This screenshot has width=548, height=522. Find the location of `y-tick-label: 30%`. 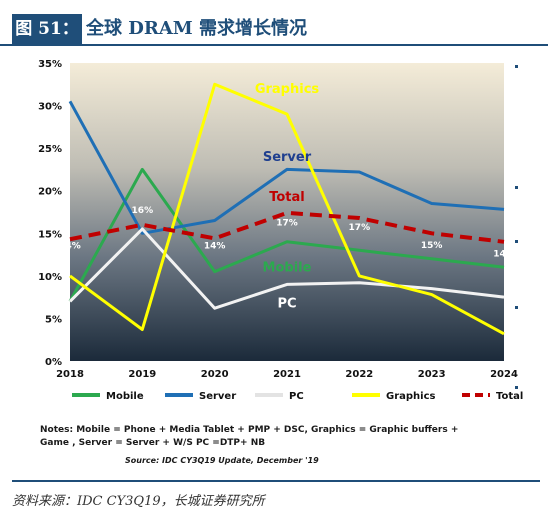

y-tick-label: 30% is located at coordinates (50, 107).